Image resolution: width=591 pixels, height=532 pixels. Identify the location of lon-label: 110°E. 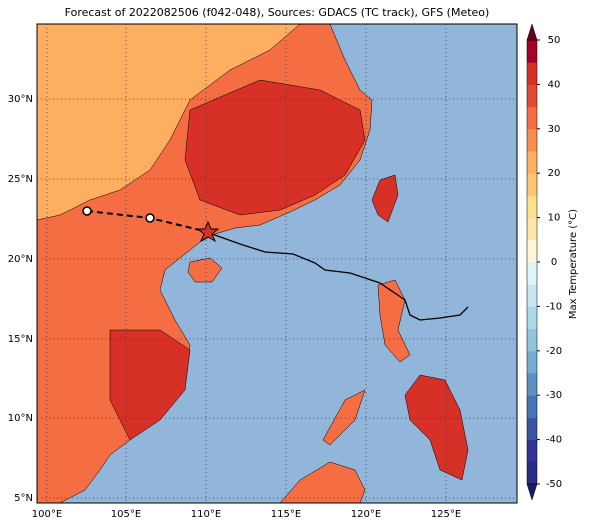
(206, 514).